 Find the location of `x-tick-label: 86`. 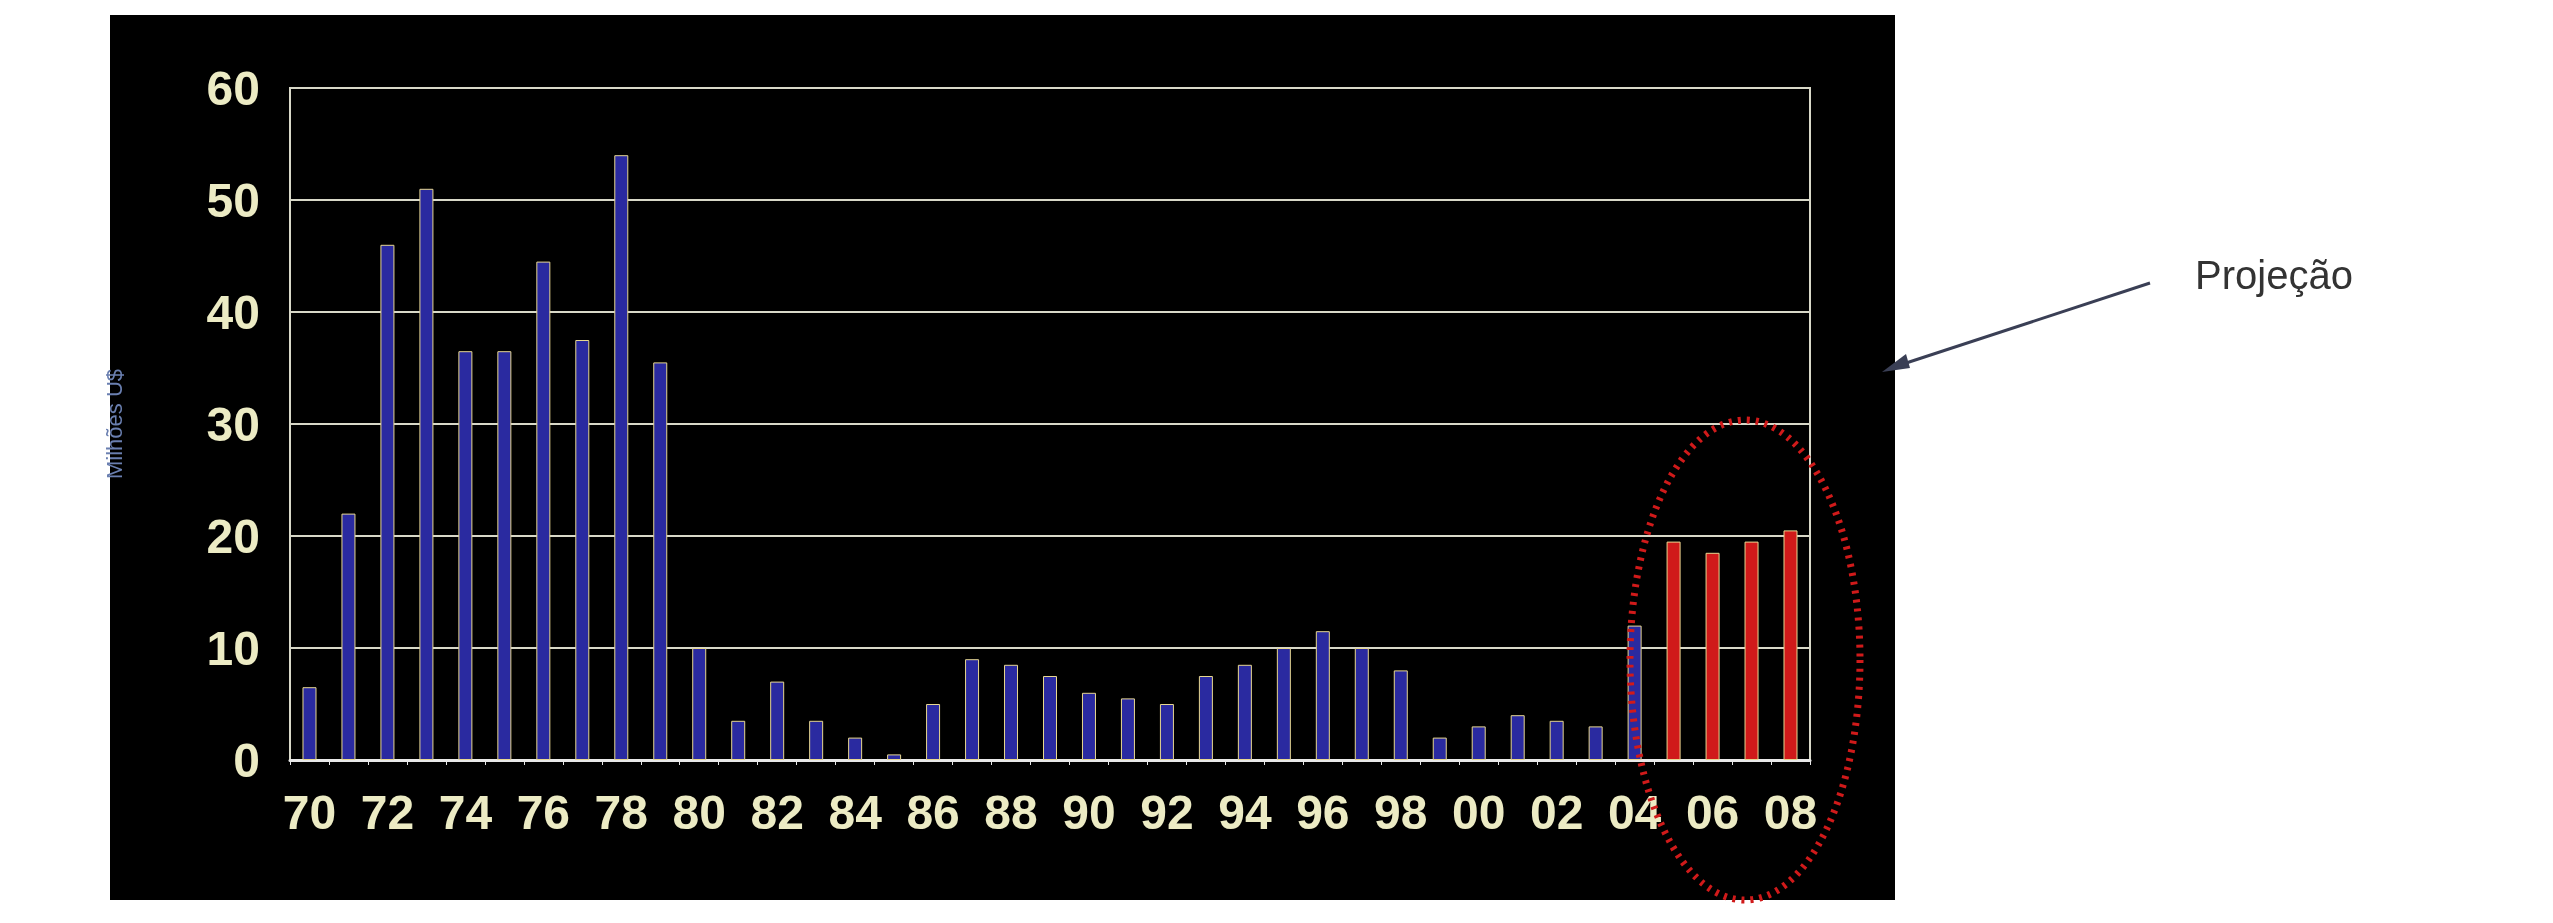

x-tick-label: 86 is located at coordinates (933, 812).